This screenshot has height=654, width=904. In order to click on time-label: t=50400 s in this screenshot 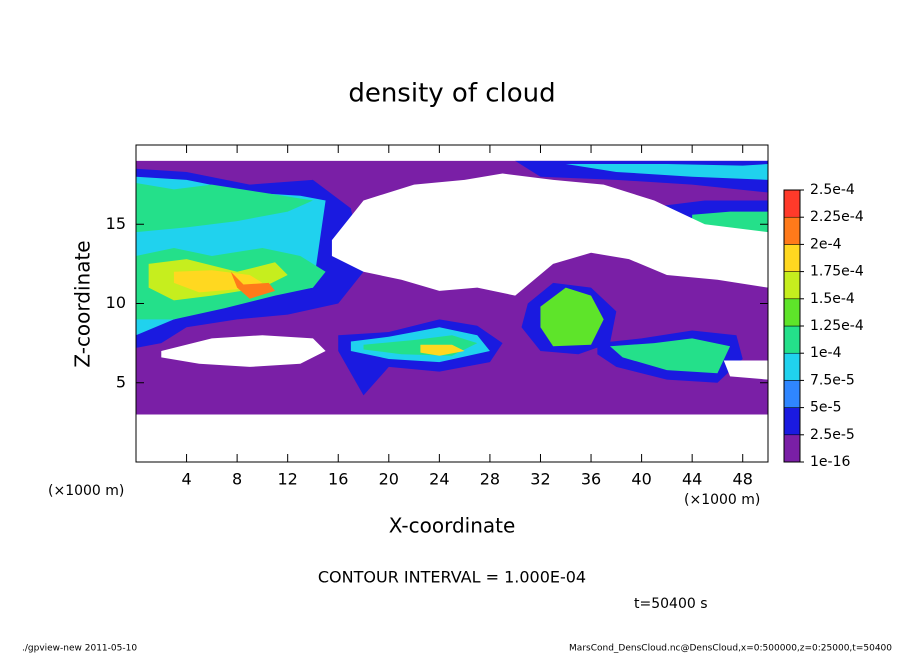, I will do `click(671, 604)`.